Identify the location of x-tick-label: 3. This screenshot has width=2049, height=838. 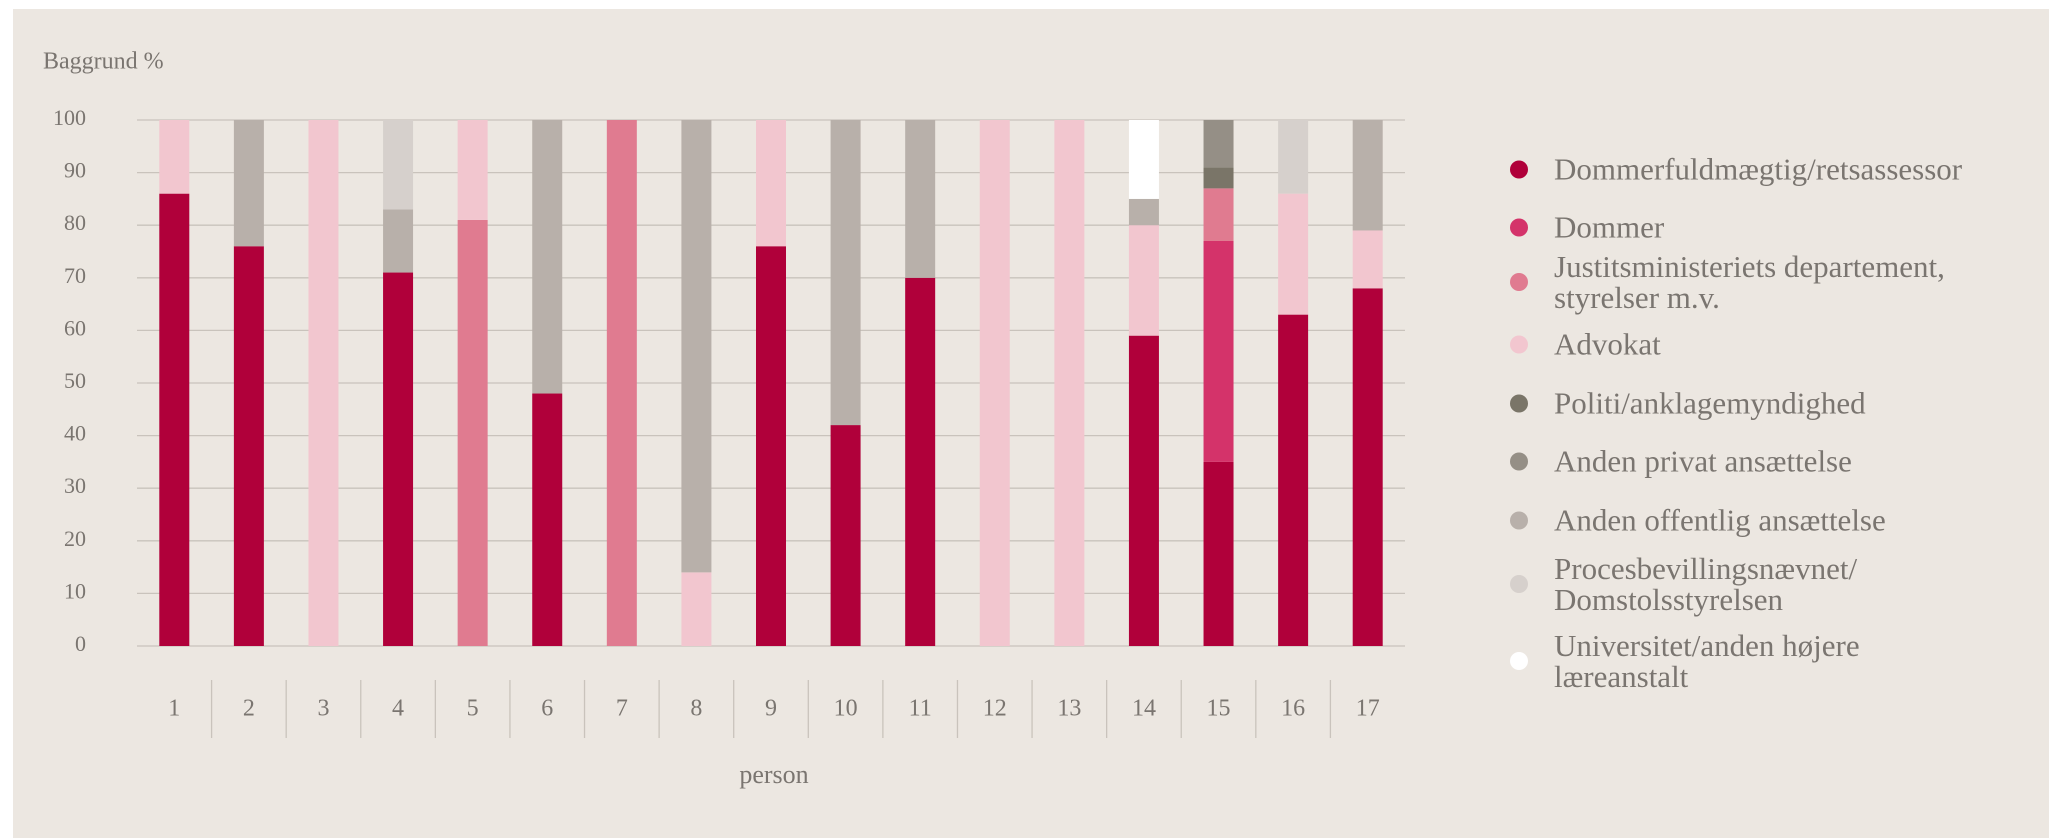
(323, 709).